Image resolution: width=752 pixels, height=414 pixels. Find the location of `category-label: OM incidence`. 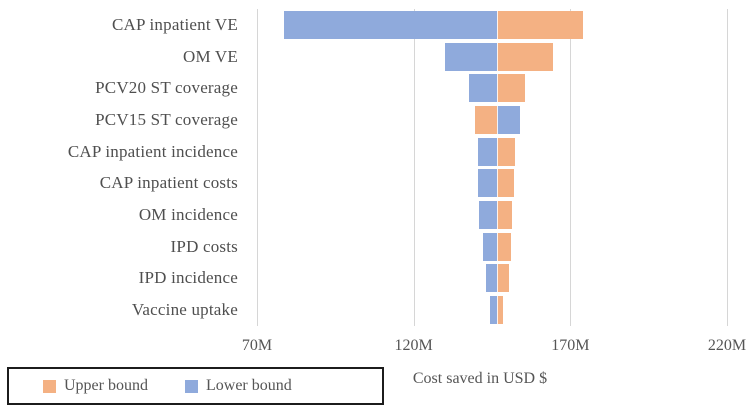

category-label: OM incidence is located at coordinates (188, 215).